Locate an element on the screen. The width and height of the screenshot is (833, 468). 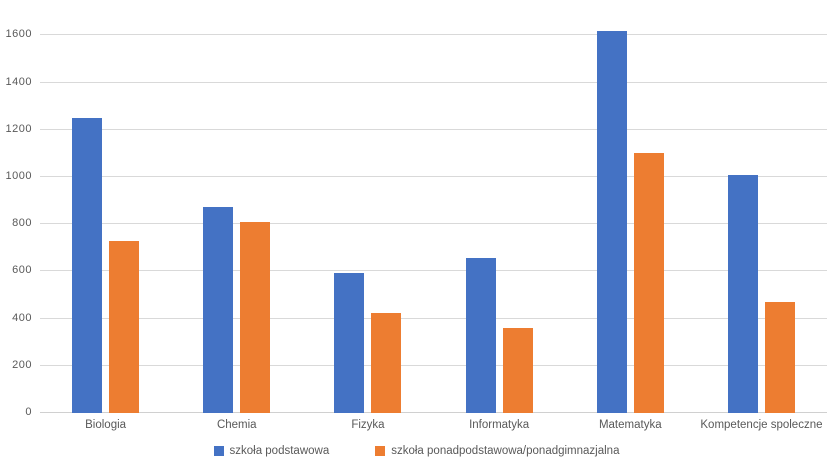
legend-label: szkoła ponadpodstawowa/ponadgimnazjalna is located at coordinates (505, 451).